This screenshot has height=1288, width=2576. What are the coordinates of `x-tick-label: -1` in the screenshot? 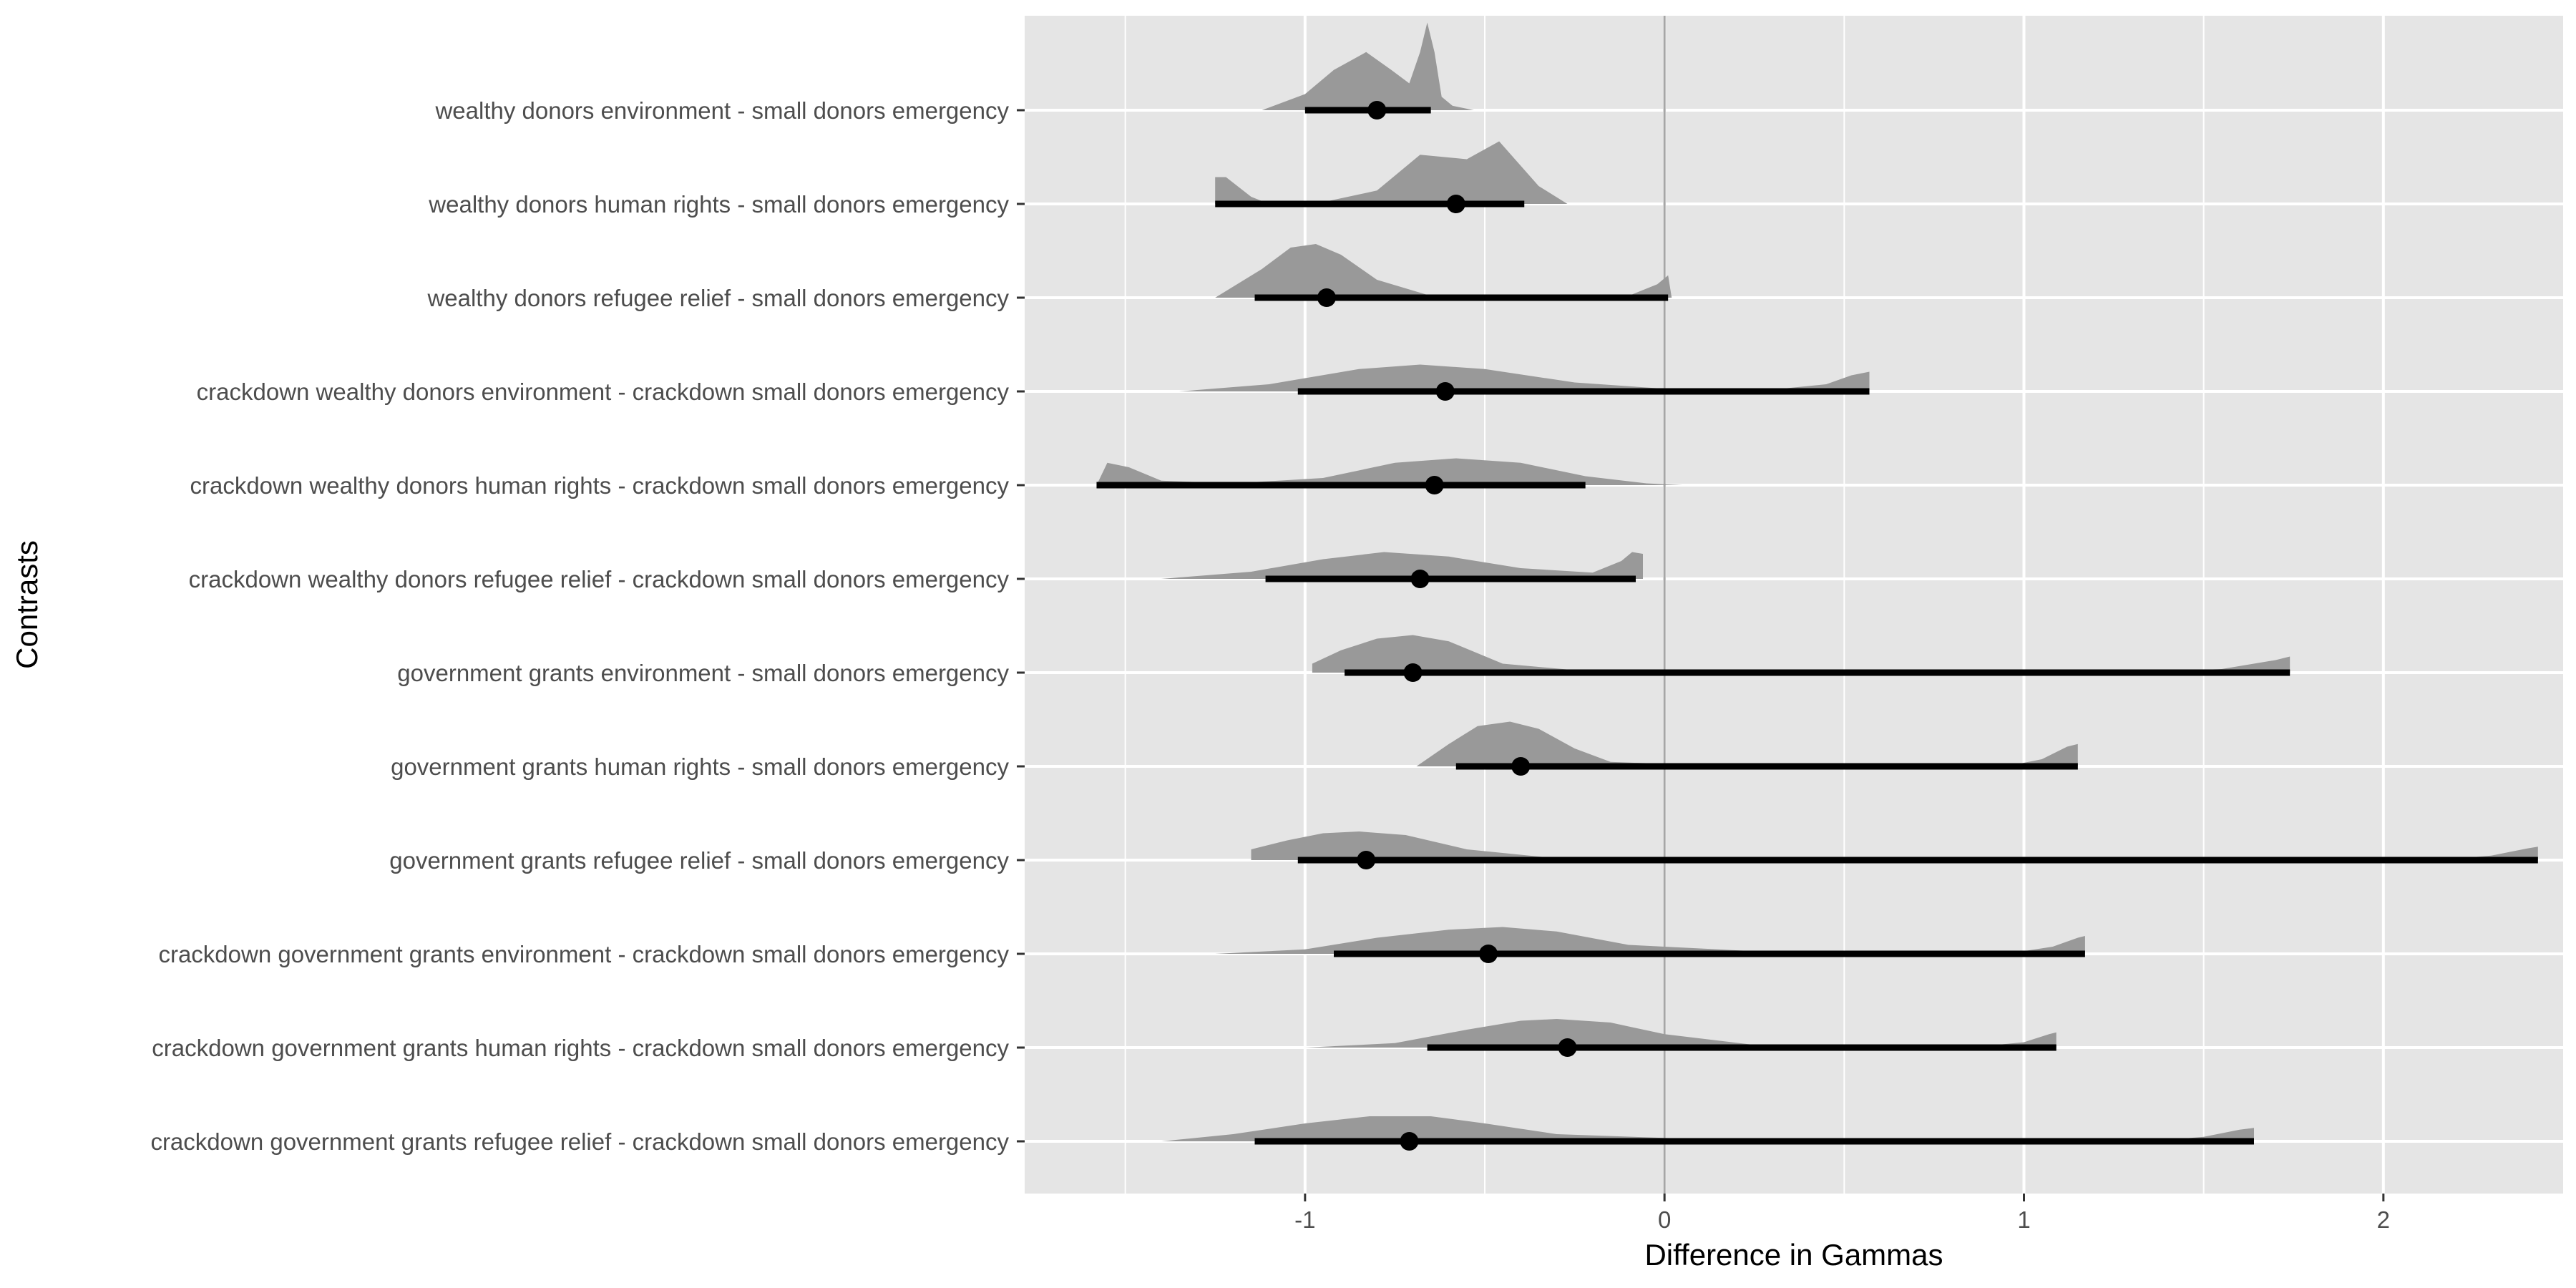 It's located at (1304, 1219).